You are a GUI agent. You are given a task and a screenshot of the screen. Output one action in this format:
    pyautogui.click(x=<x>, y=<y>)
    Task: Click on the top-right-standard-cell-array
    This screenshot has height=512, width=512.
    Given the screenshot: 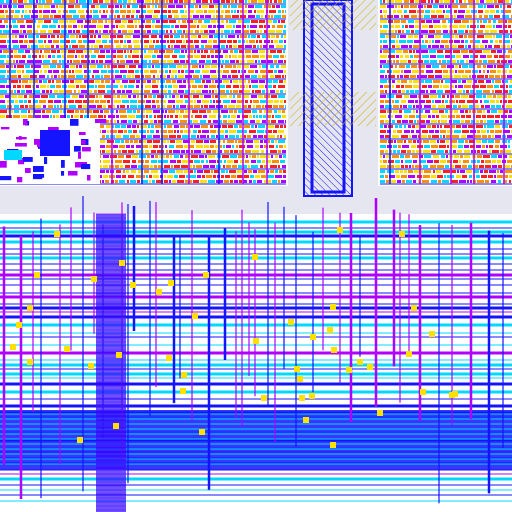 What is the action you would take?
    pyautogui.click(x=446, y=92)
    